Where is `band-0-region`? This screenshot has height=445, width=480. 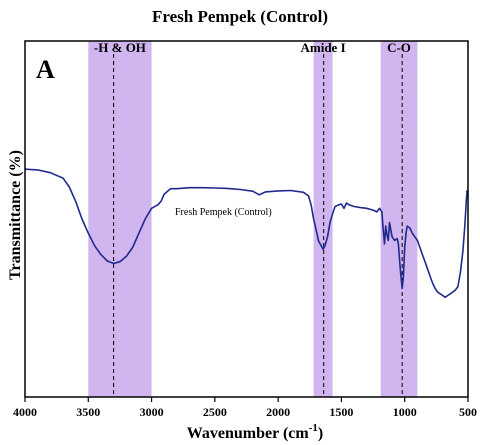 band-0-region is located at coordinates (120, 219).